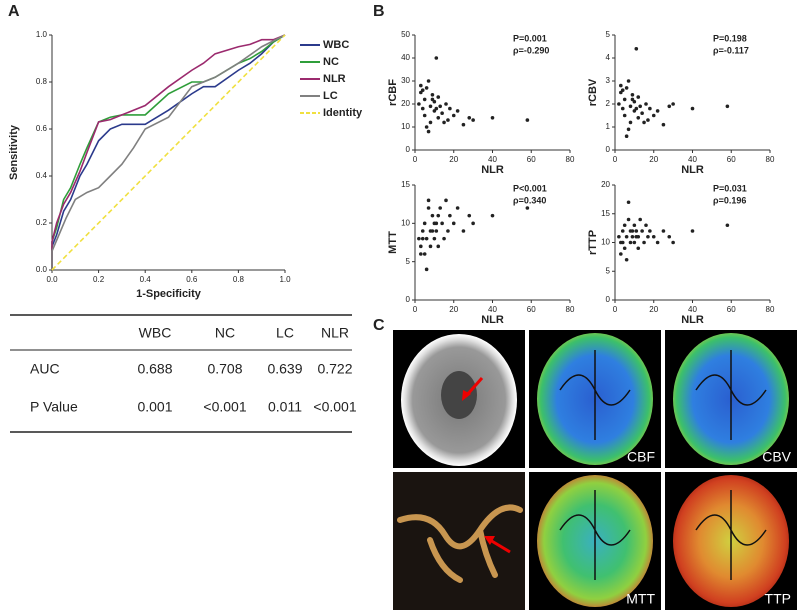  What do you see at coordinates (459, 395) in the screenshot?
I see `ct-structure` at bounding box center [459, 395].